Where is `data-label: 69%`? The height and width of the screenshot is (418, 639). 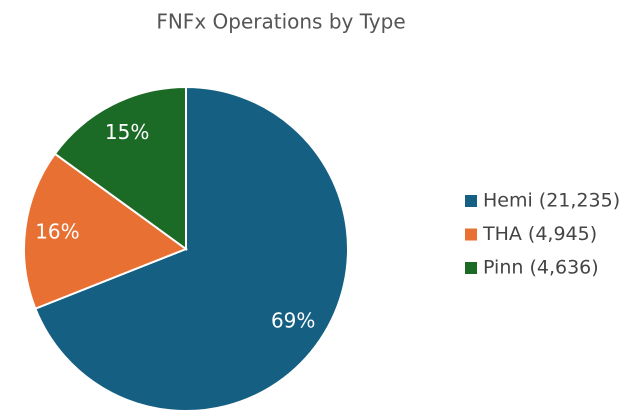
data-label: 69% is located at coordinates (293, 320).